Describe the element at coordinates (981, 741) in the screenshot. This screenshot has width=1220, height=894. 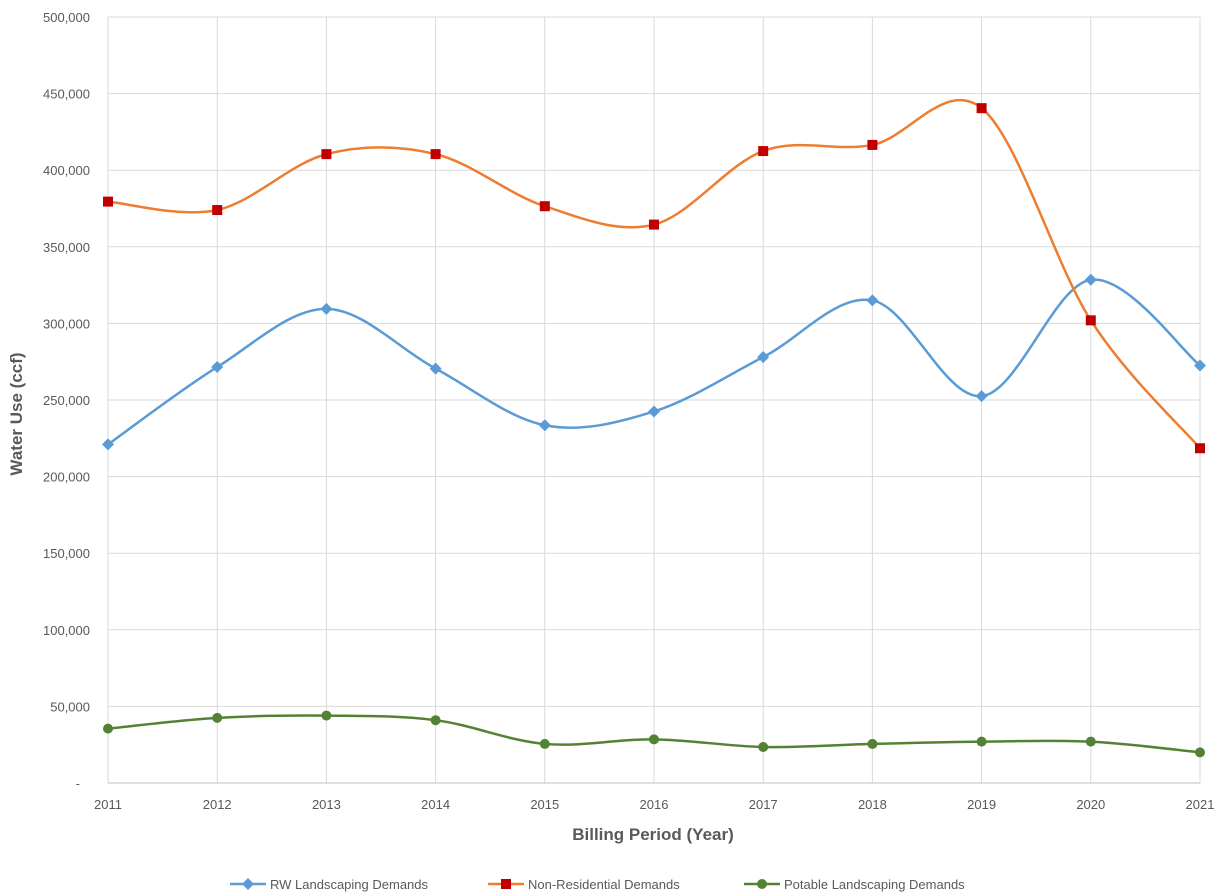
I see `data-point-potable-landscaping-2019` at that location.